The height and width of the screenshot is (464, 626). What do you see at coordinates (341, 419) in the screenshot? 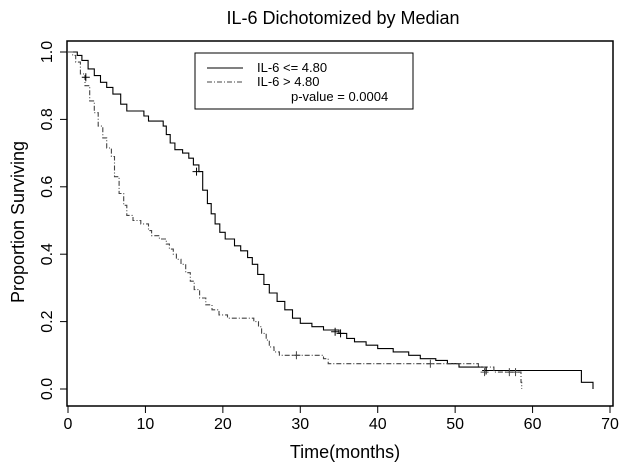
I see `x-axis: 0 10 20 30 40 50 60 70` at bounding box center [341, 419].